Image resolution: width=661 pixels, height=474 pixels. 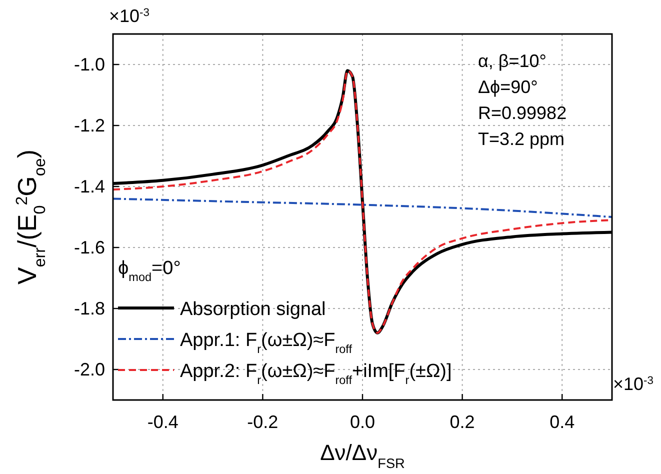 What do you see at coordinates (89, 64) in the screenshot?
I see `y-tick-label: -1.0` at bounding box center [89, 64].